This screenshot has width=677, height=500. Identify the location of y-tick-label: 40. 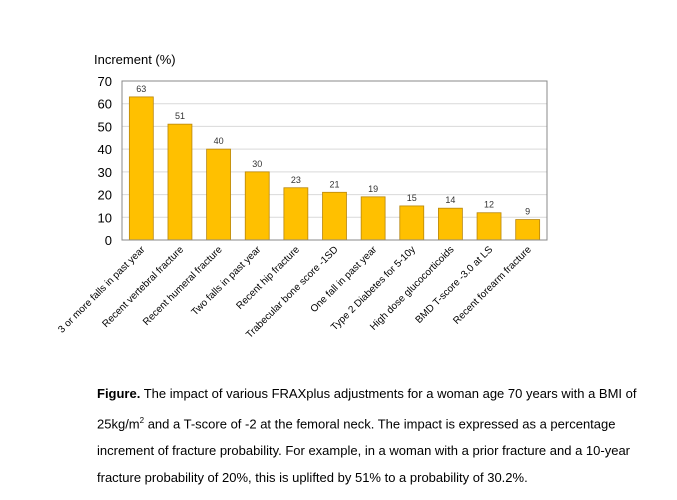
(105, 149).